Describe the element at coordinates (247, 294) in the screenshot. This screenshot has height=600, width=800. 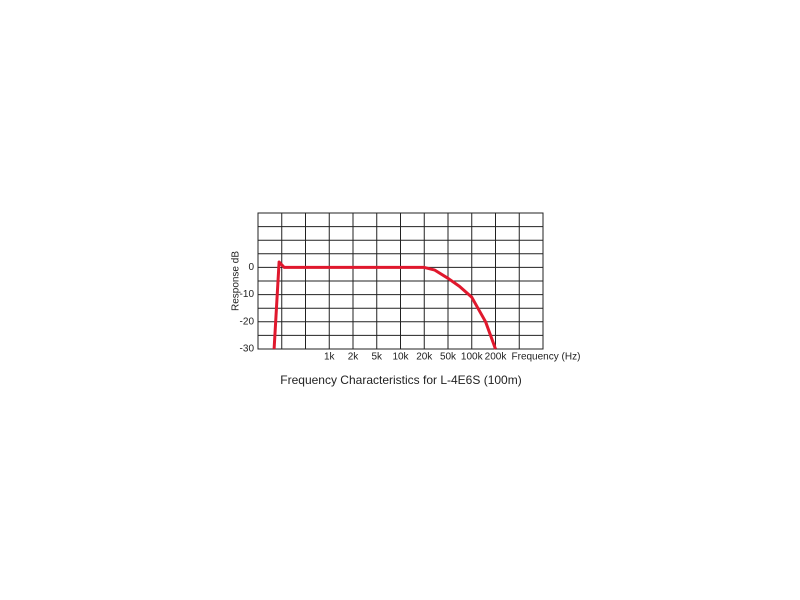
I see `y-tick-label: -10` at that location.